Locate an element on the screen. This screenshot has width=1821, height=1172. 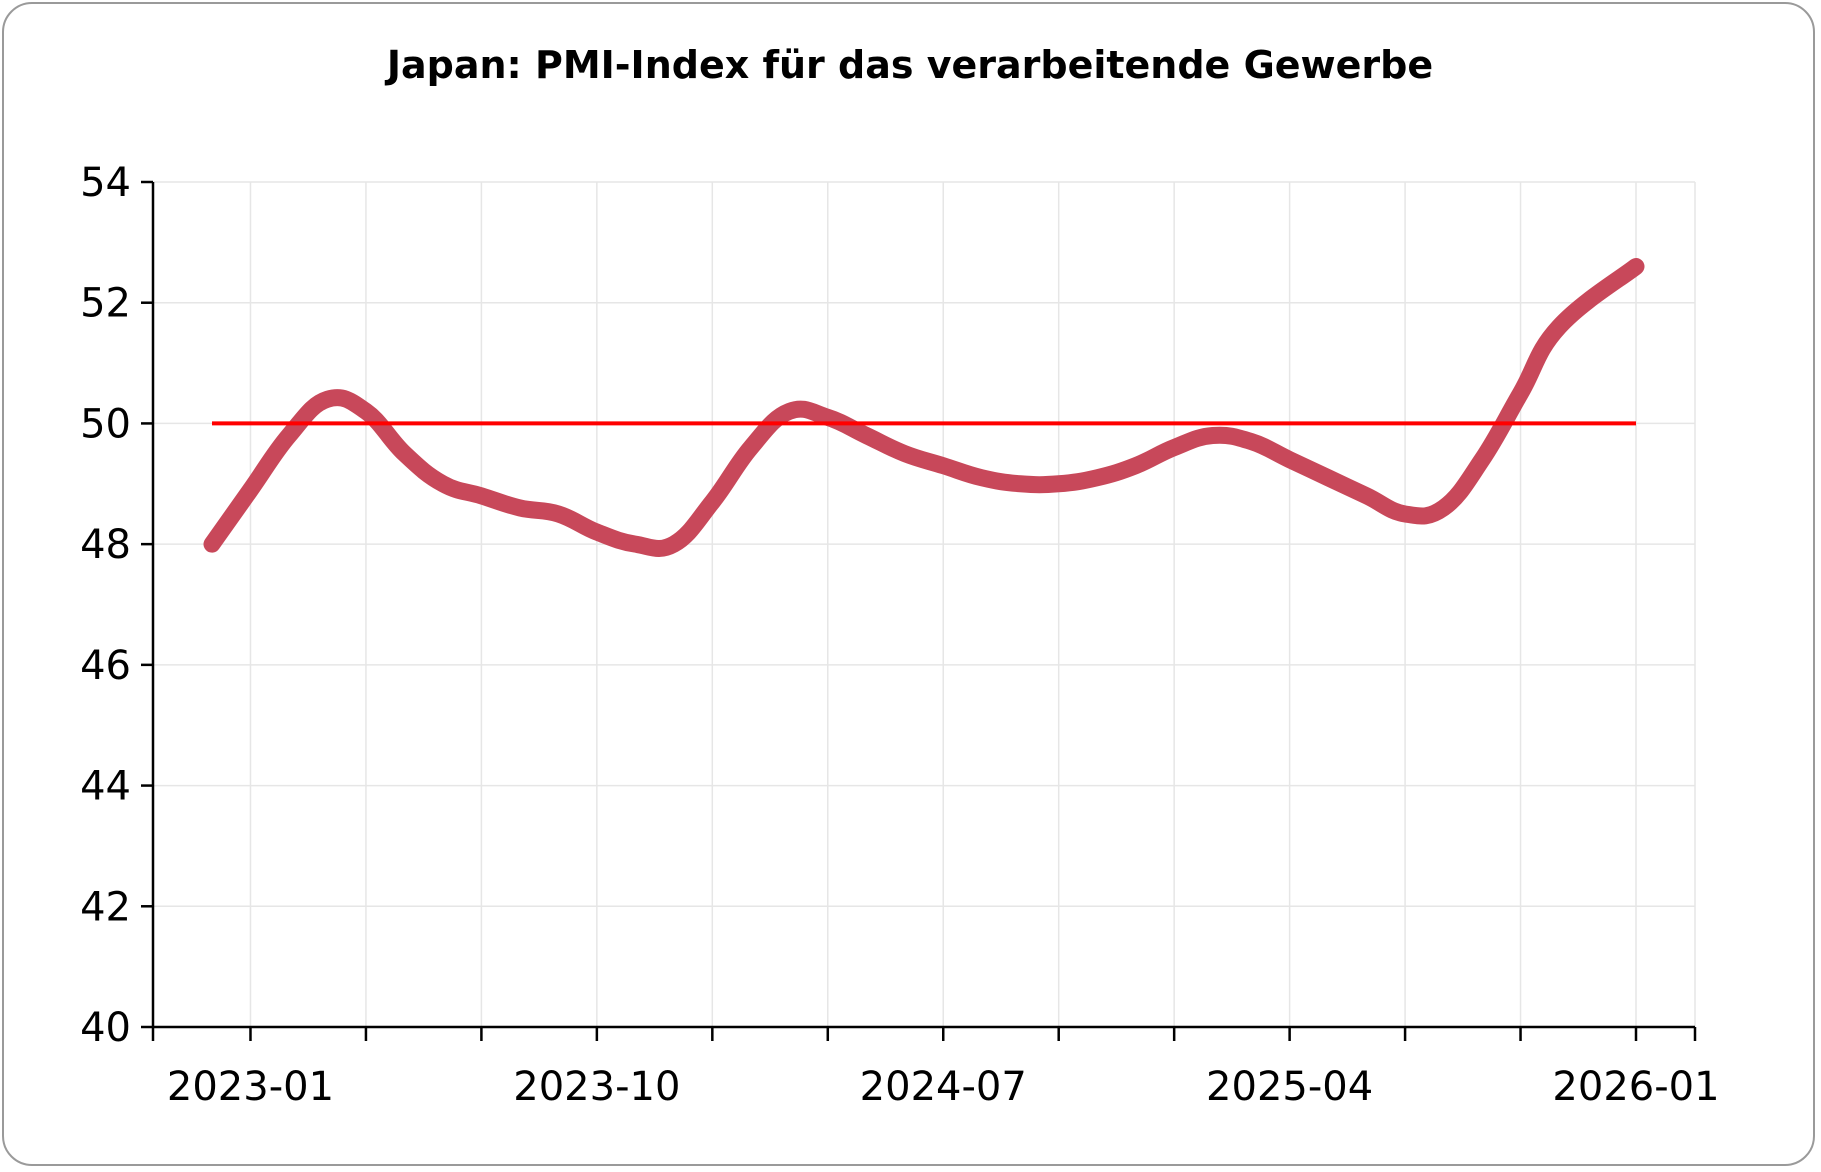
x-tick-label-2023-10: 2023-10 is located at coordinates (596, 1087).